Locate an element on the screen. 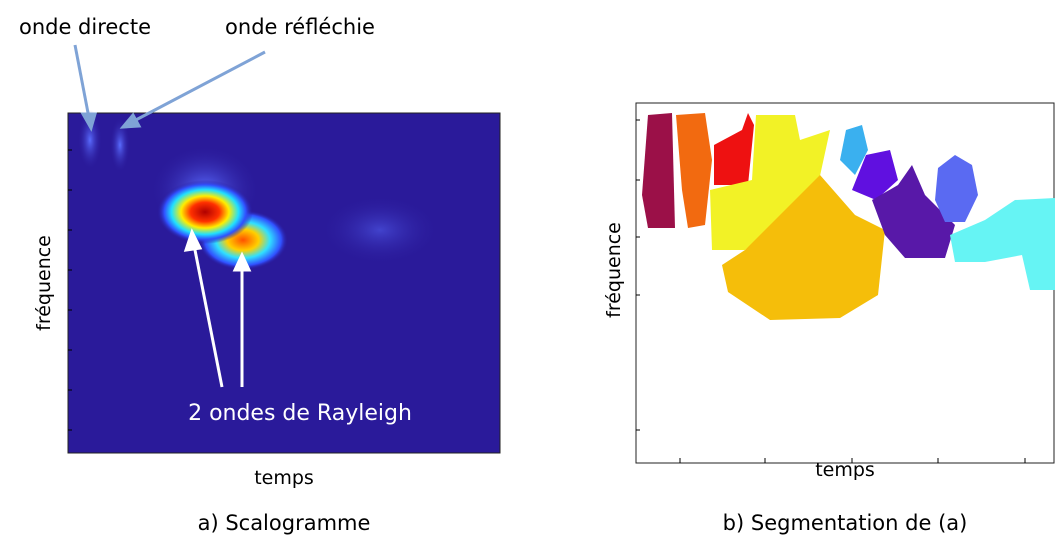 This screenshot has width=1055, height=543. rayleigh-arrows is located at coordinates (217, 308).